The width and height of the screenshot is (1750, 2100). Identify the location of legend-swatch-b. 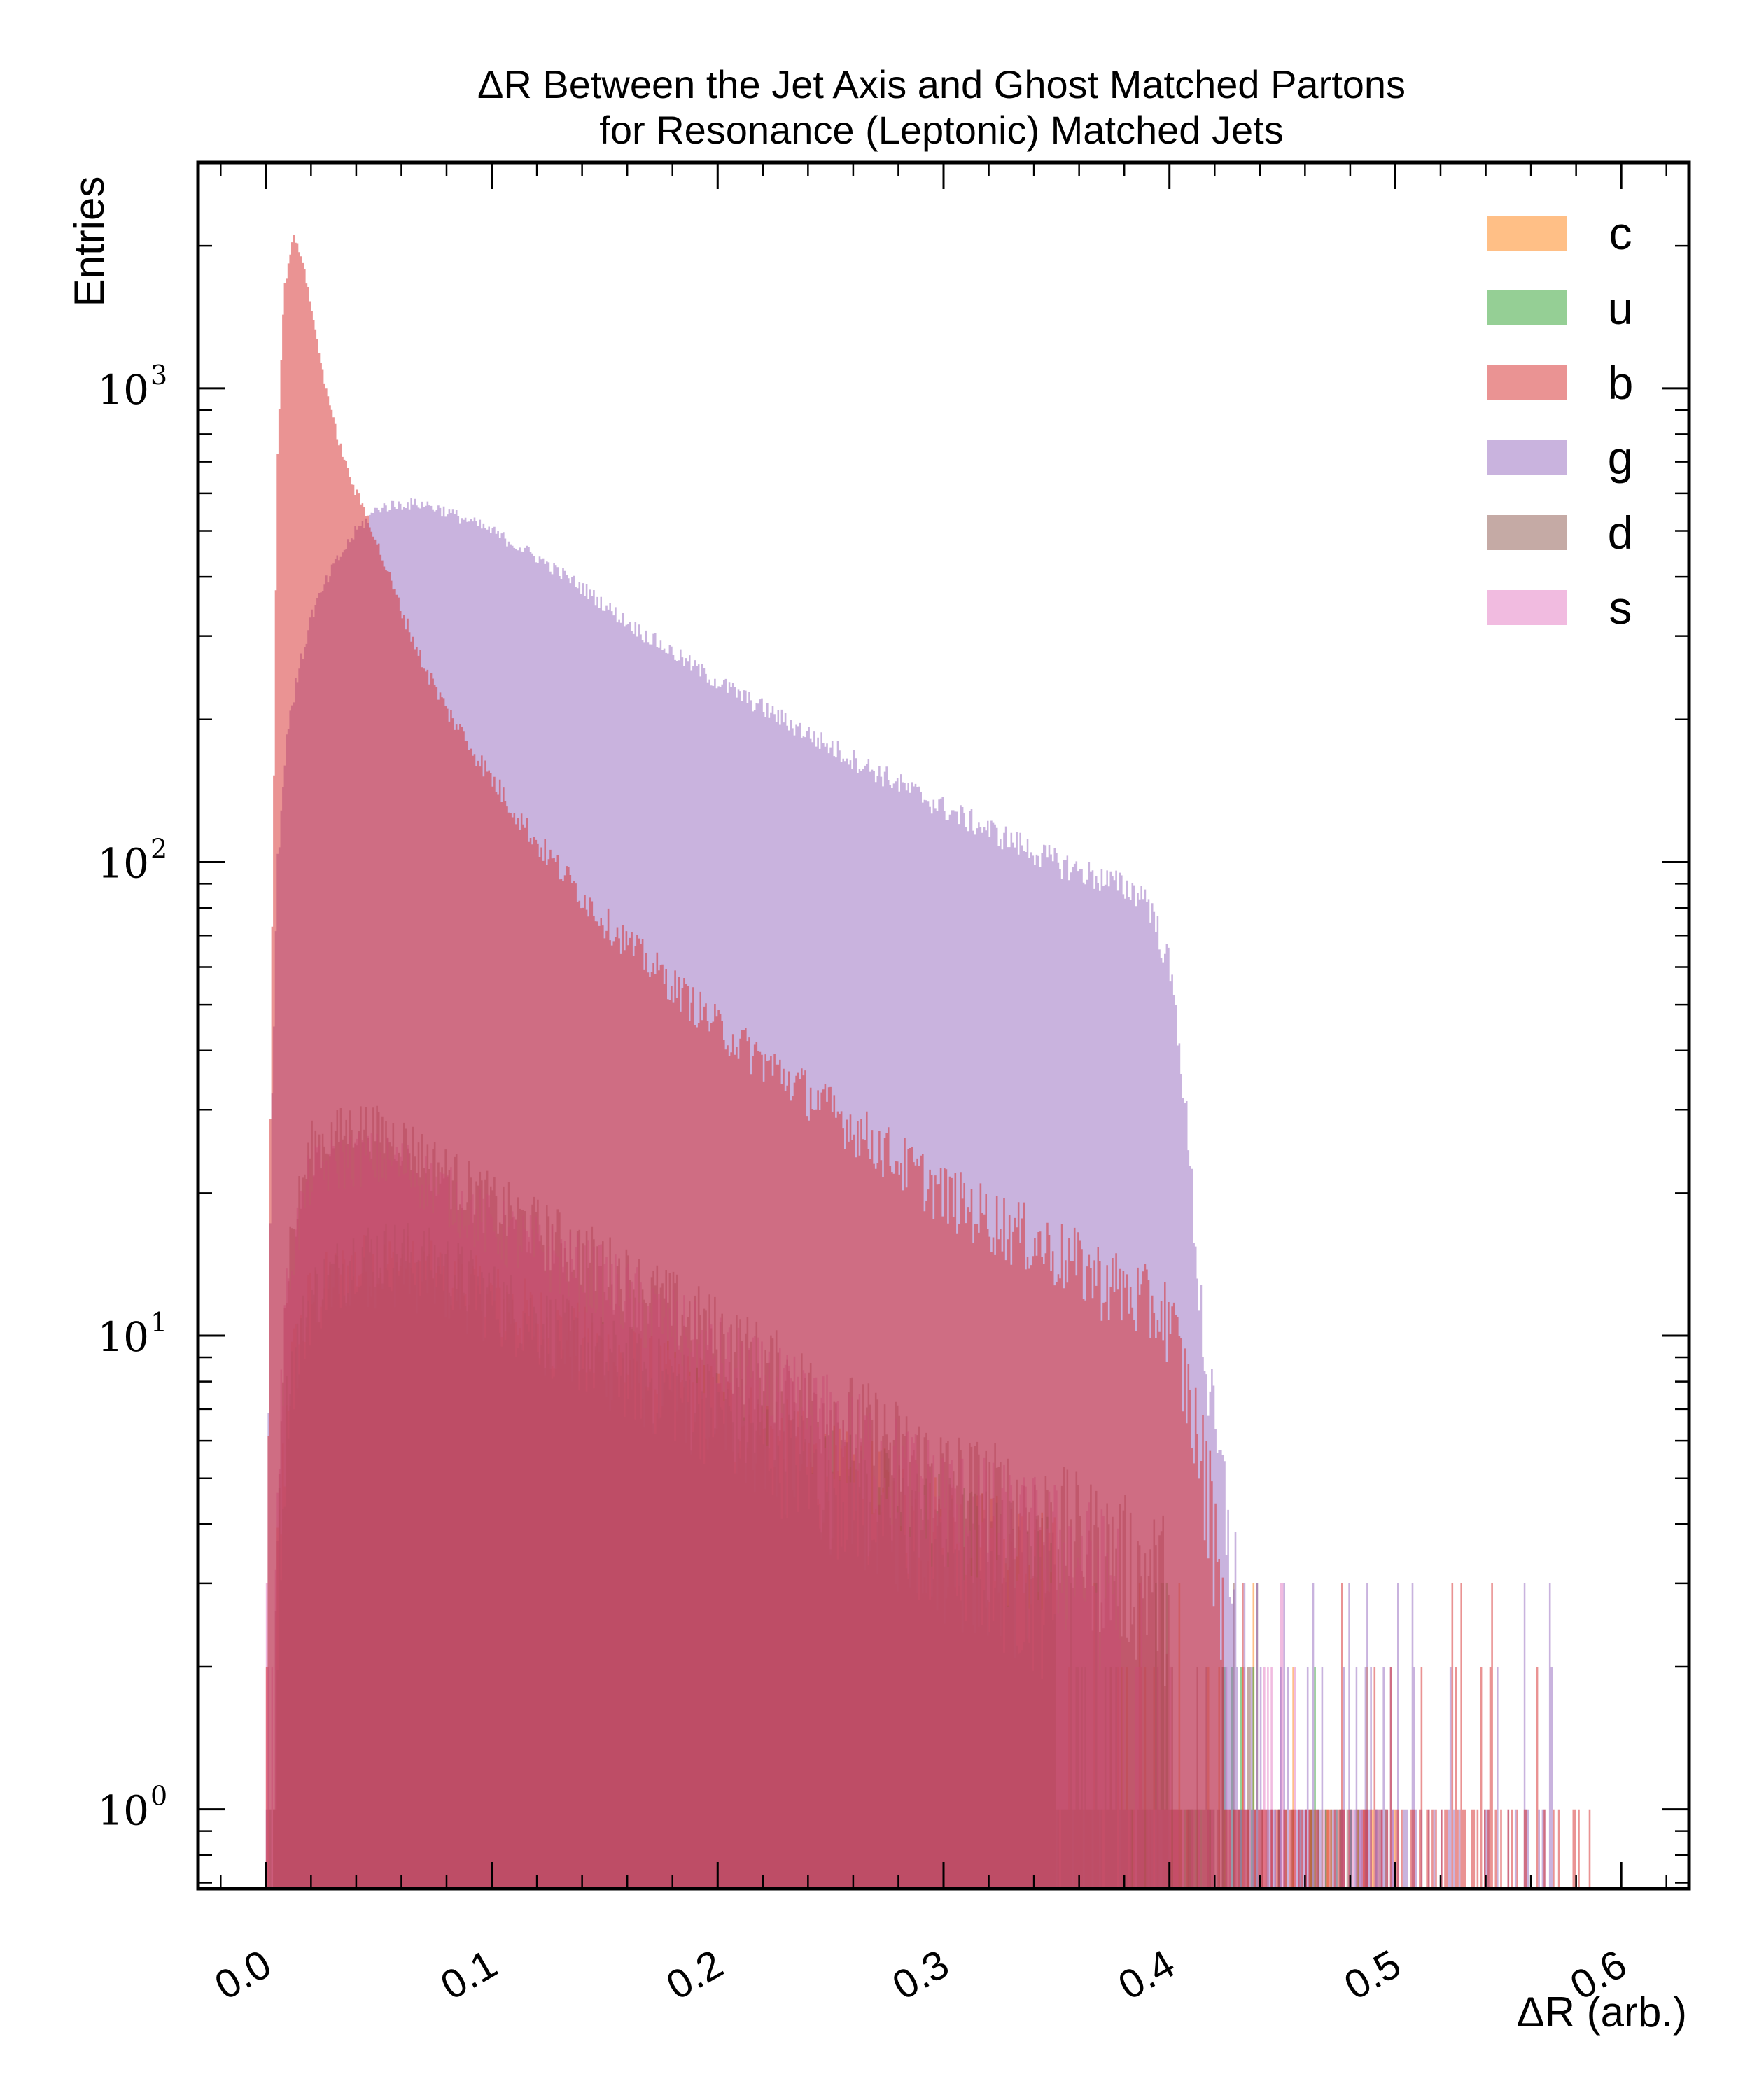
(1527, 382).